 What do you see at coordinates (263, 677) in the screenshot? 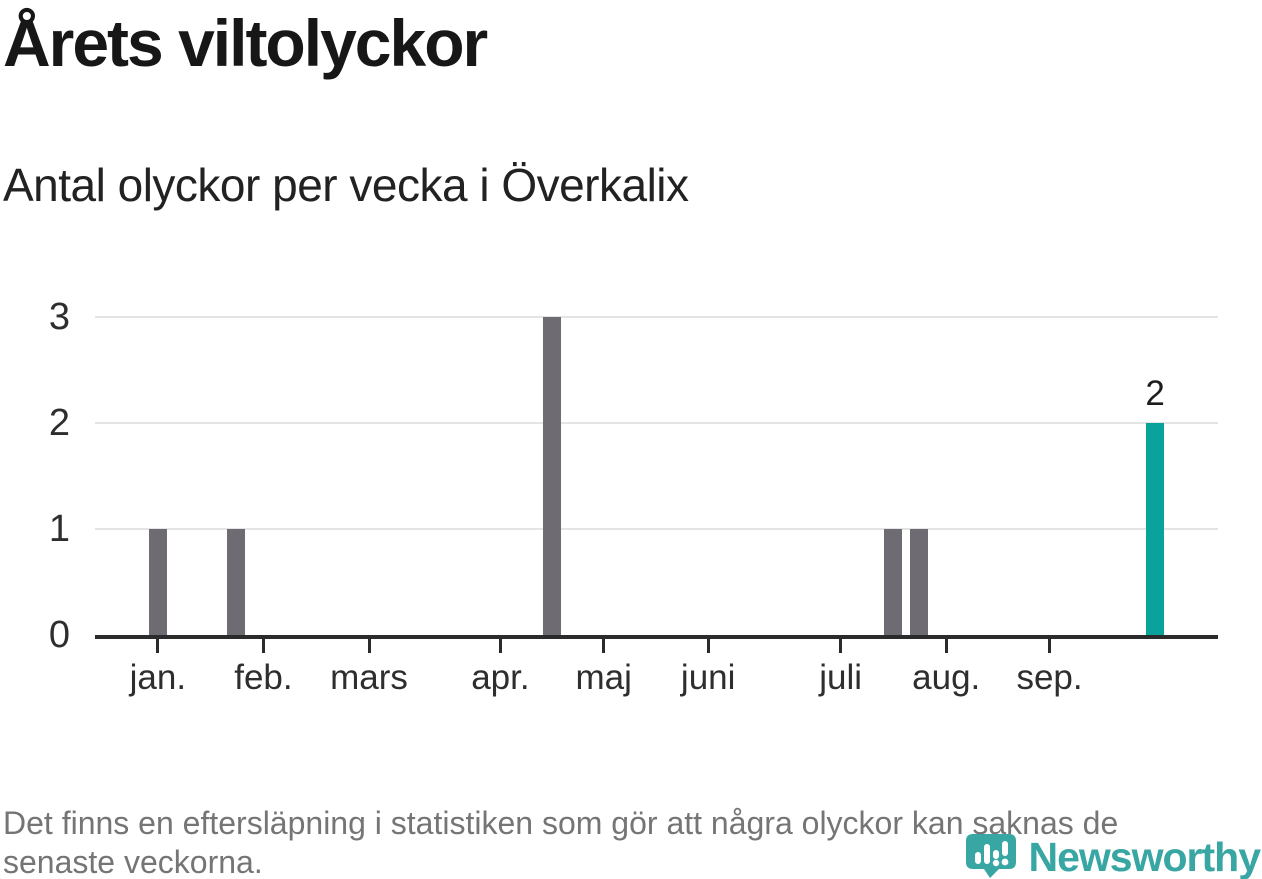
I see `x-tick-label-feb: feb.` at bounding box center [263, 677].